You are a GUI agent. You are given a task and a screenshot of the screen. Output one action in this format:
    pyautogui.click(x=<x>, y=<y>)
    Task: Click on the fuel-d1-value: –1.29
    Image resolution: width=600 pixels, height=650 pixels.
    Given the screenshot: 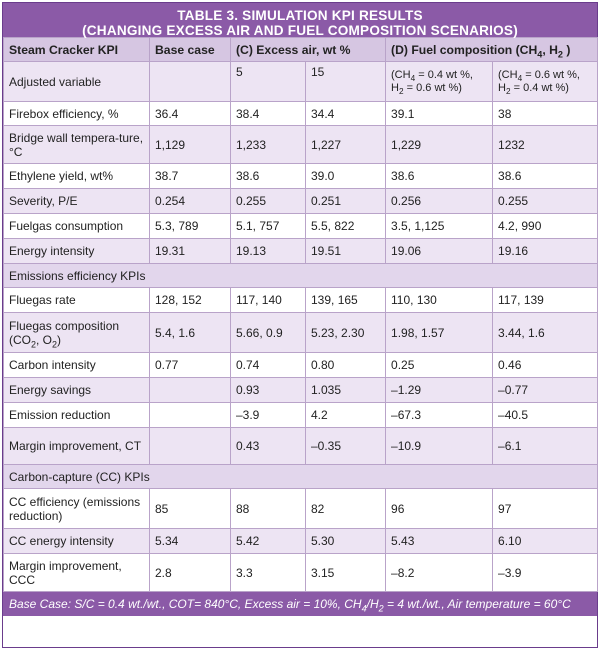 What is the action you would take?
    pyautogui.click(x=439, y=390)
    